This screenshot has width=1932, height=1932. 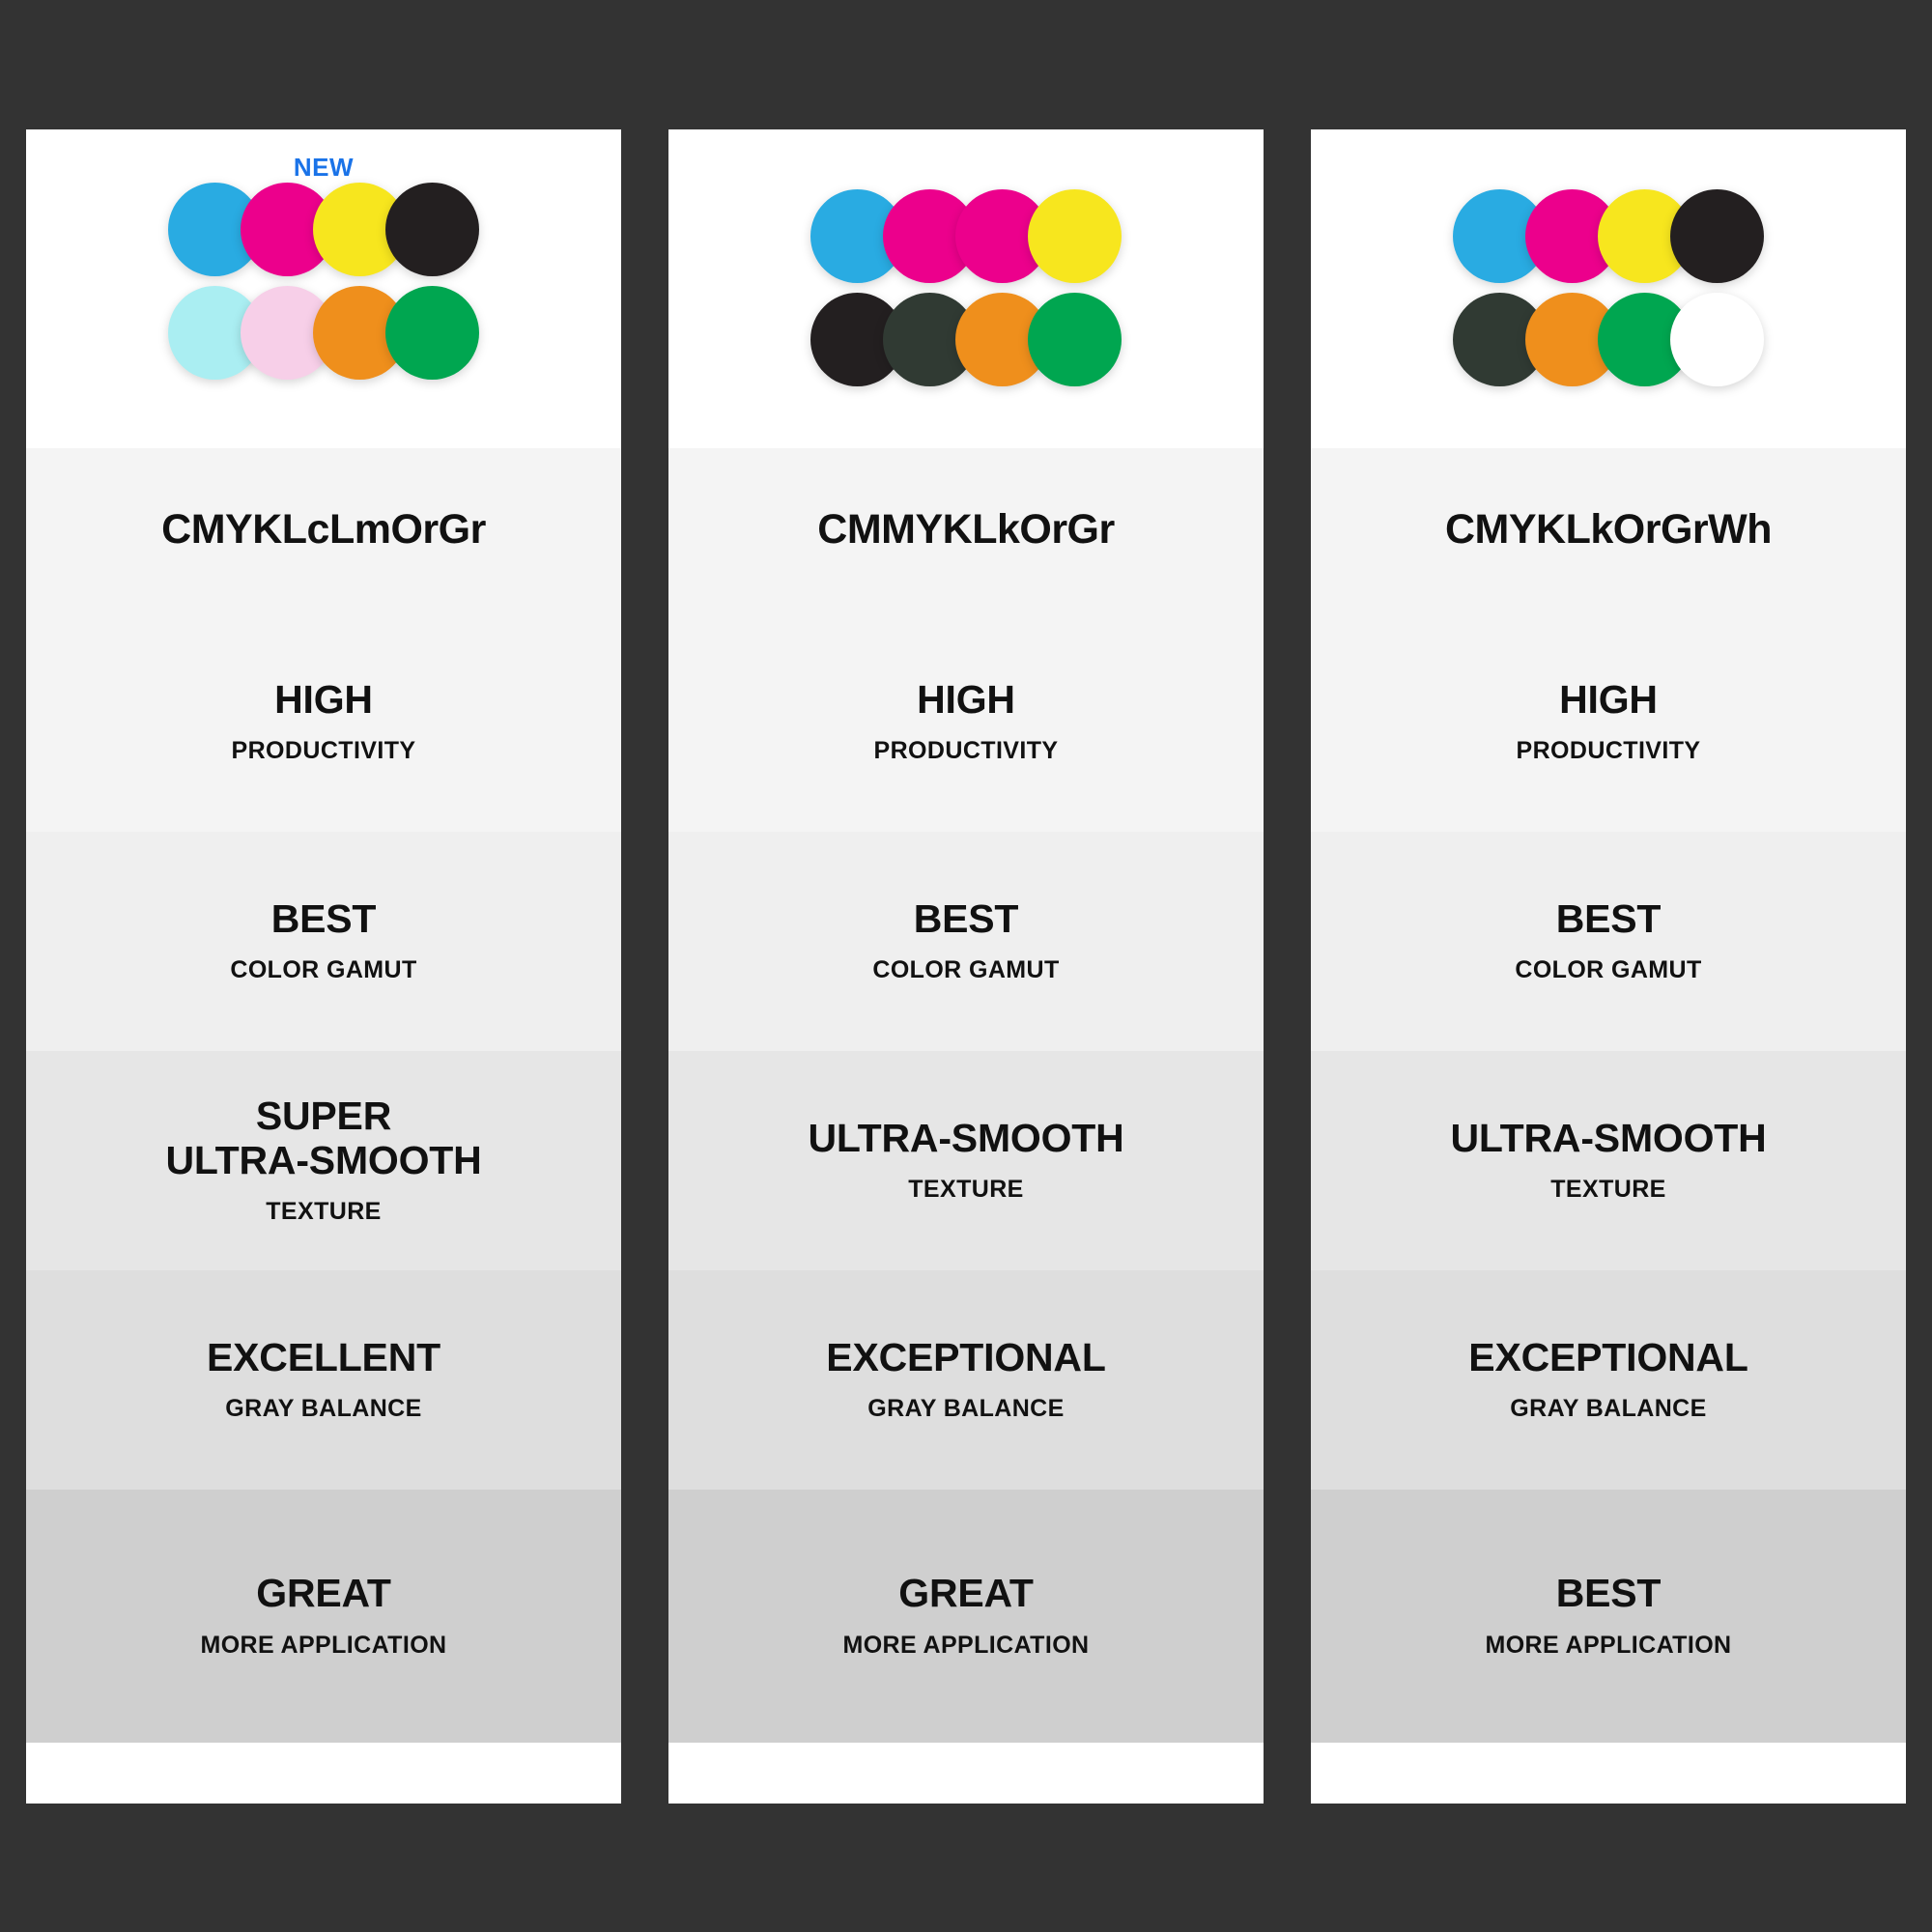 What do you see at coordinates (1717, 339) in the screenshot?
I see `ink-dot-white-icon` at bounding box center [1717, 339].